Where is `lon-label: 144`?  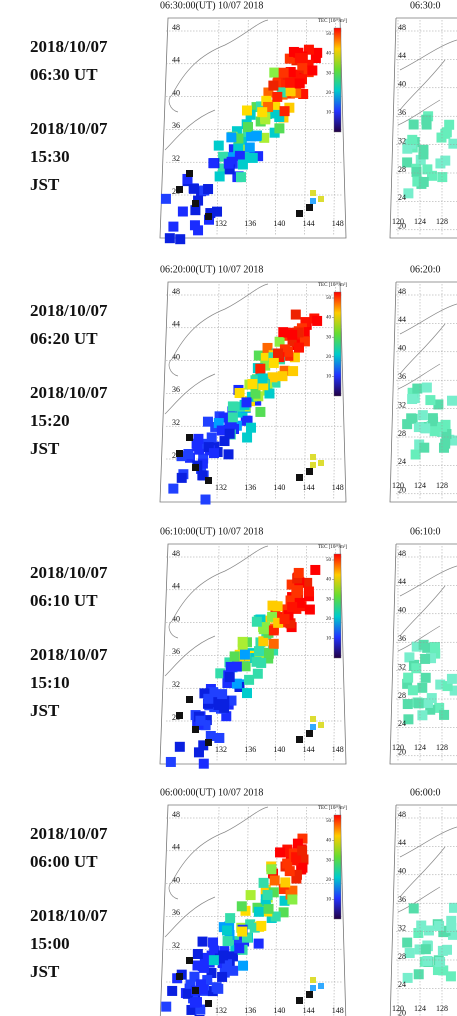 lon-label: 144 is located at coordinates (309, 223).